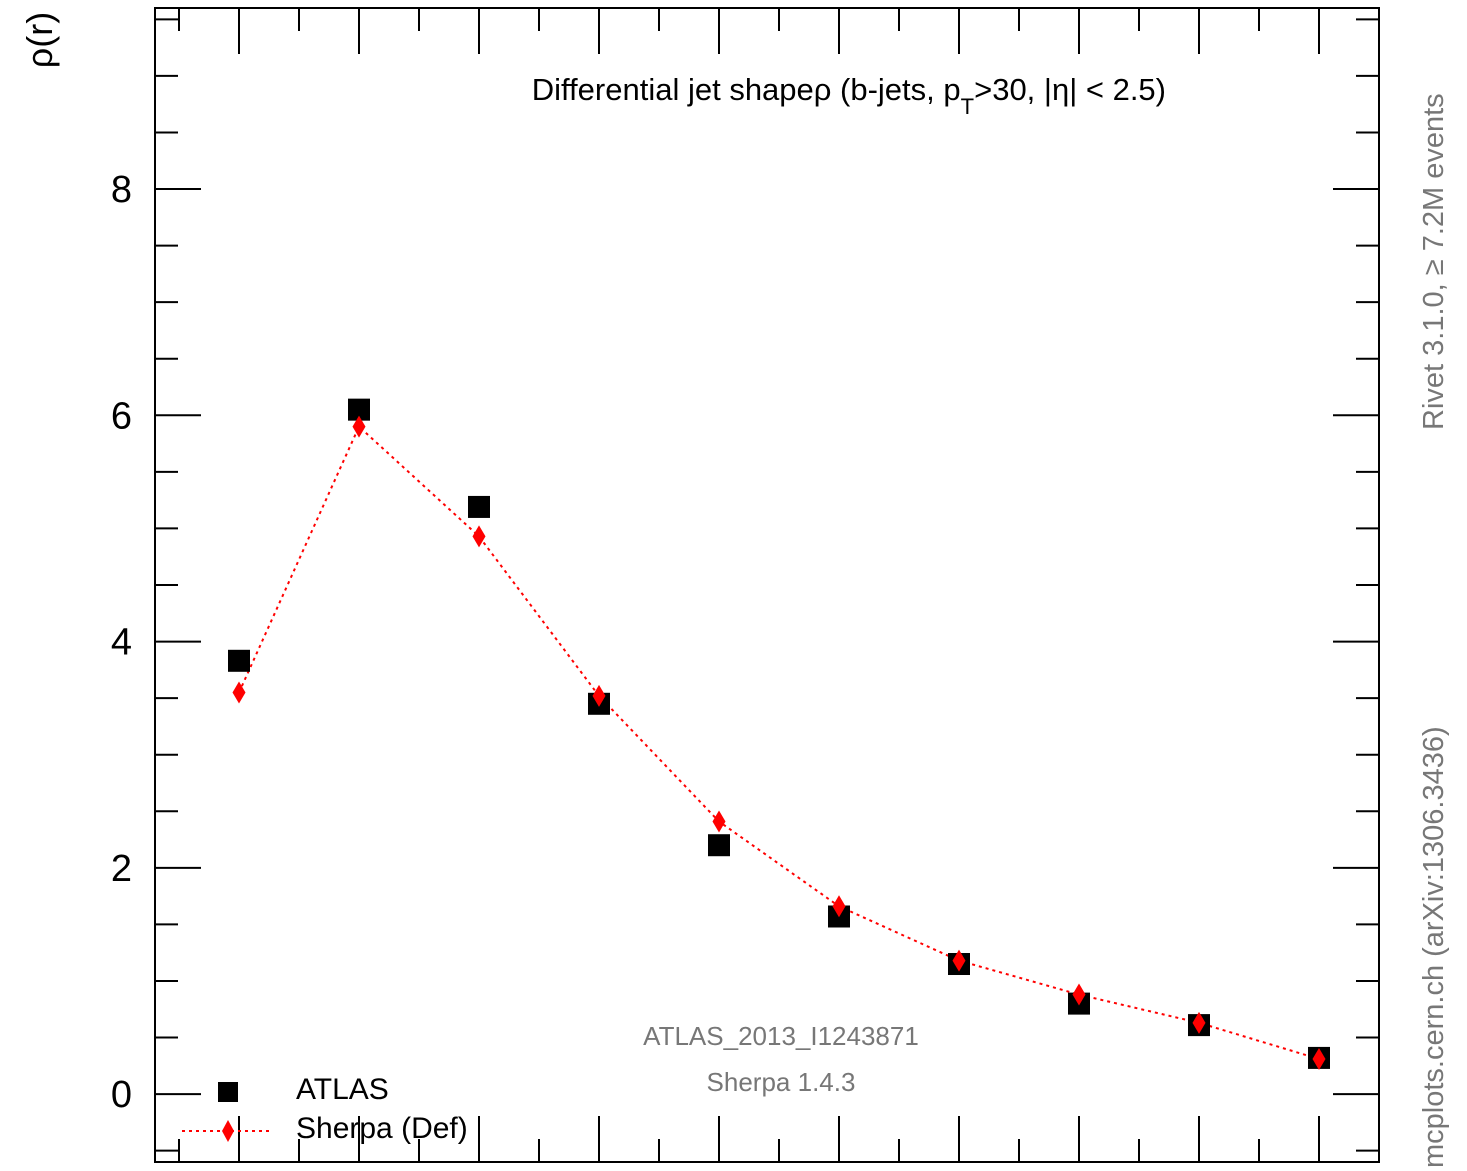  What do you see at coordinates (823, 89) in the screenshot?
I see `chart-title-symbol: ρ` at bounding box center [823, 89].